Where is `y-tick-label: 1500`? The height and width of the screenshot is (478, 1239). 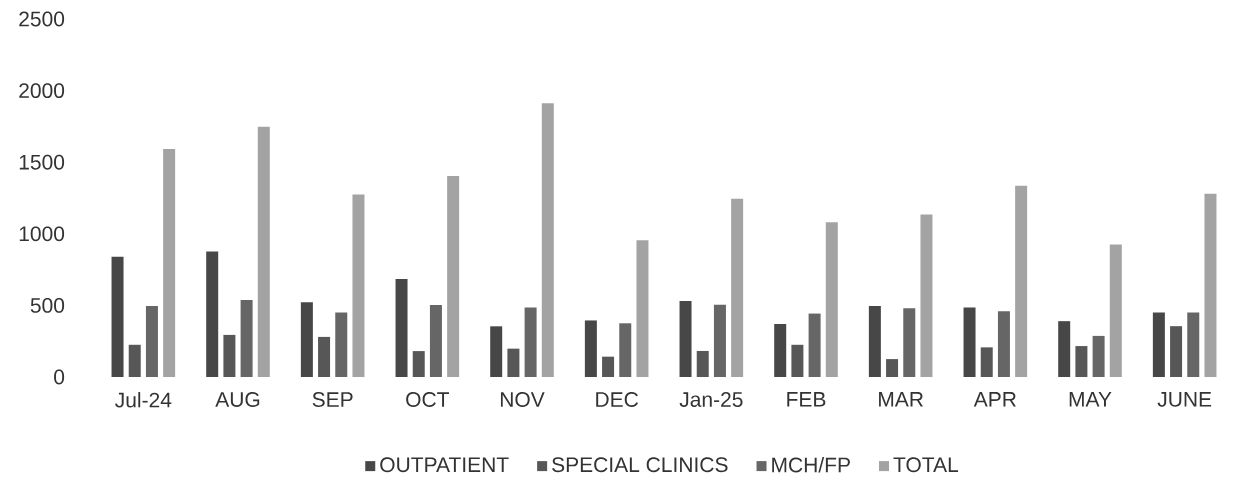
y-tick-label: 1500 is located at coordinates (42, 162).